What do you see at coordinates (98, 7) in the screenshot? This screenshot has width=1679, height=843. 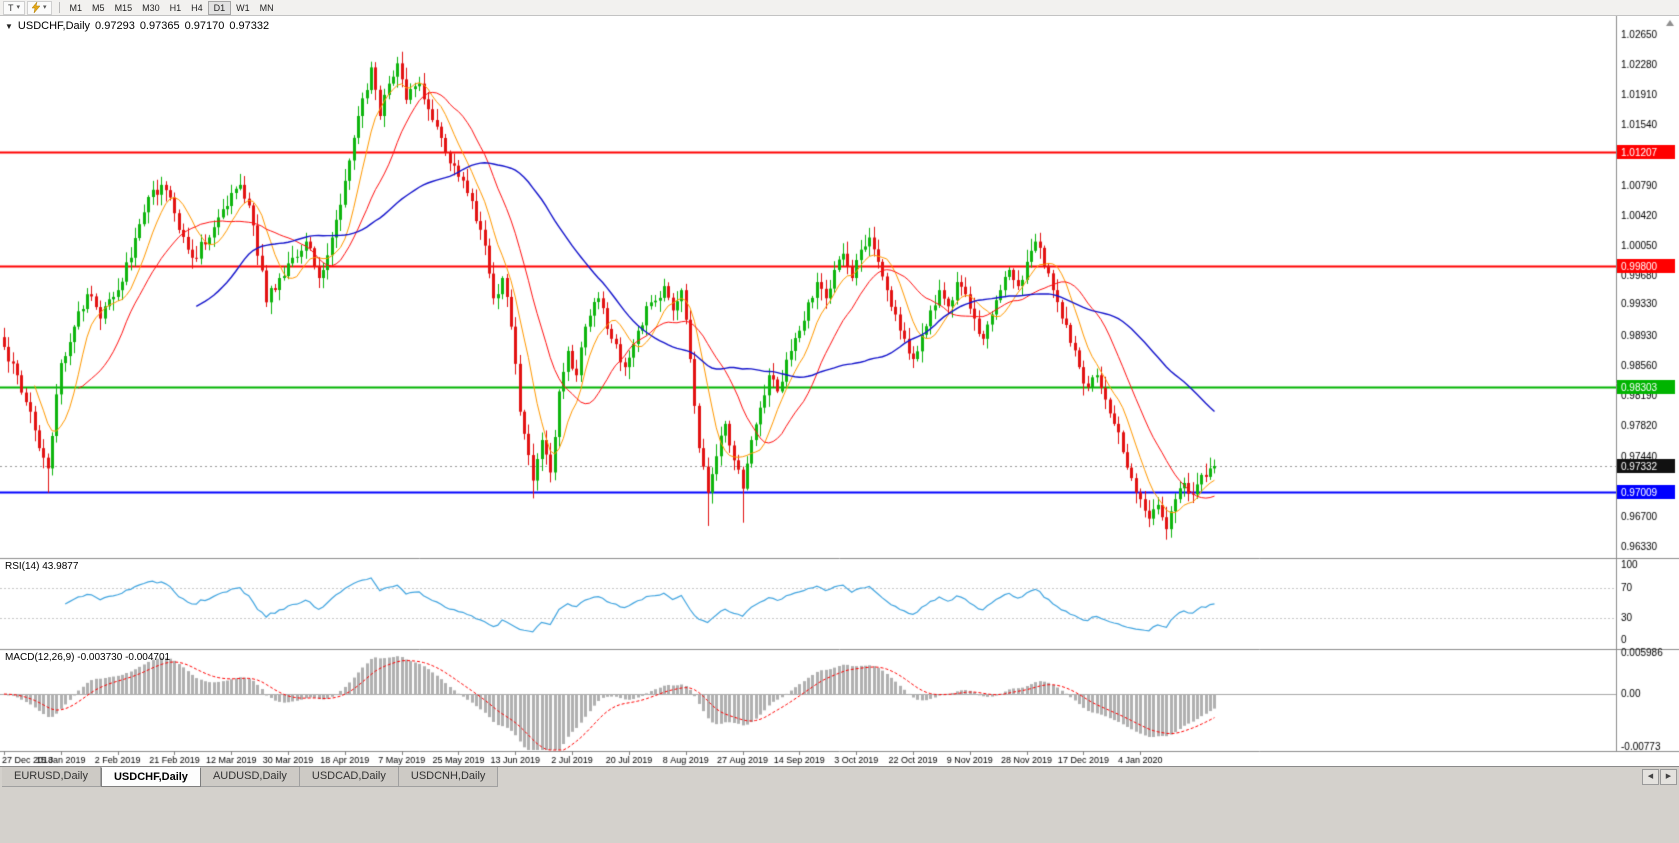 I see `timeframe-button-m5: M5` at bounding box center [98, 7].